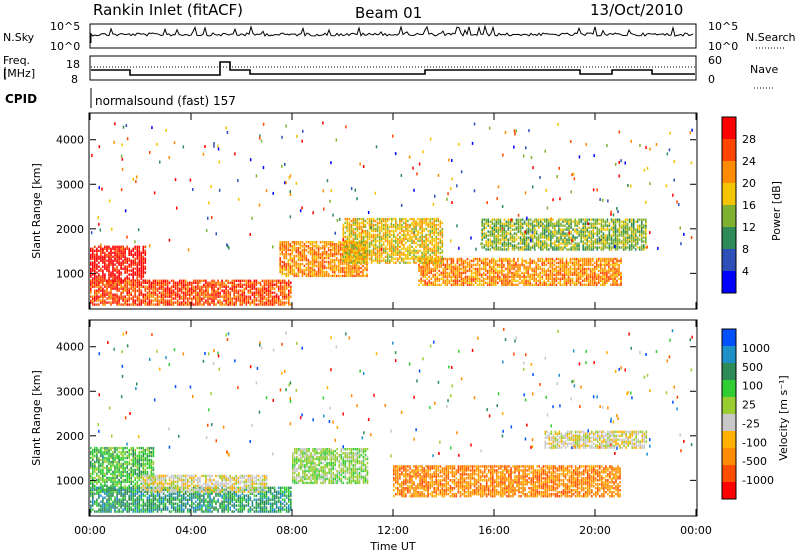 The height and width of the screenshot is (558, 800). I want to click on nsky-tick-top: 10^5, so click(65, 26).